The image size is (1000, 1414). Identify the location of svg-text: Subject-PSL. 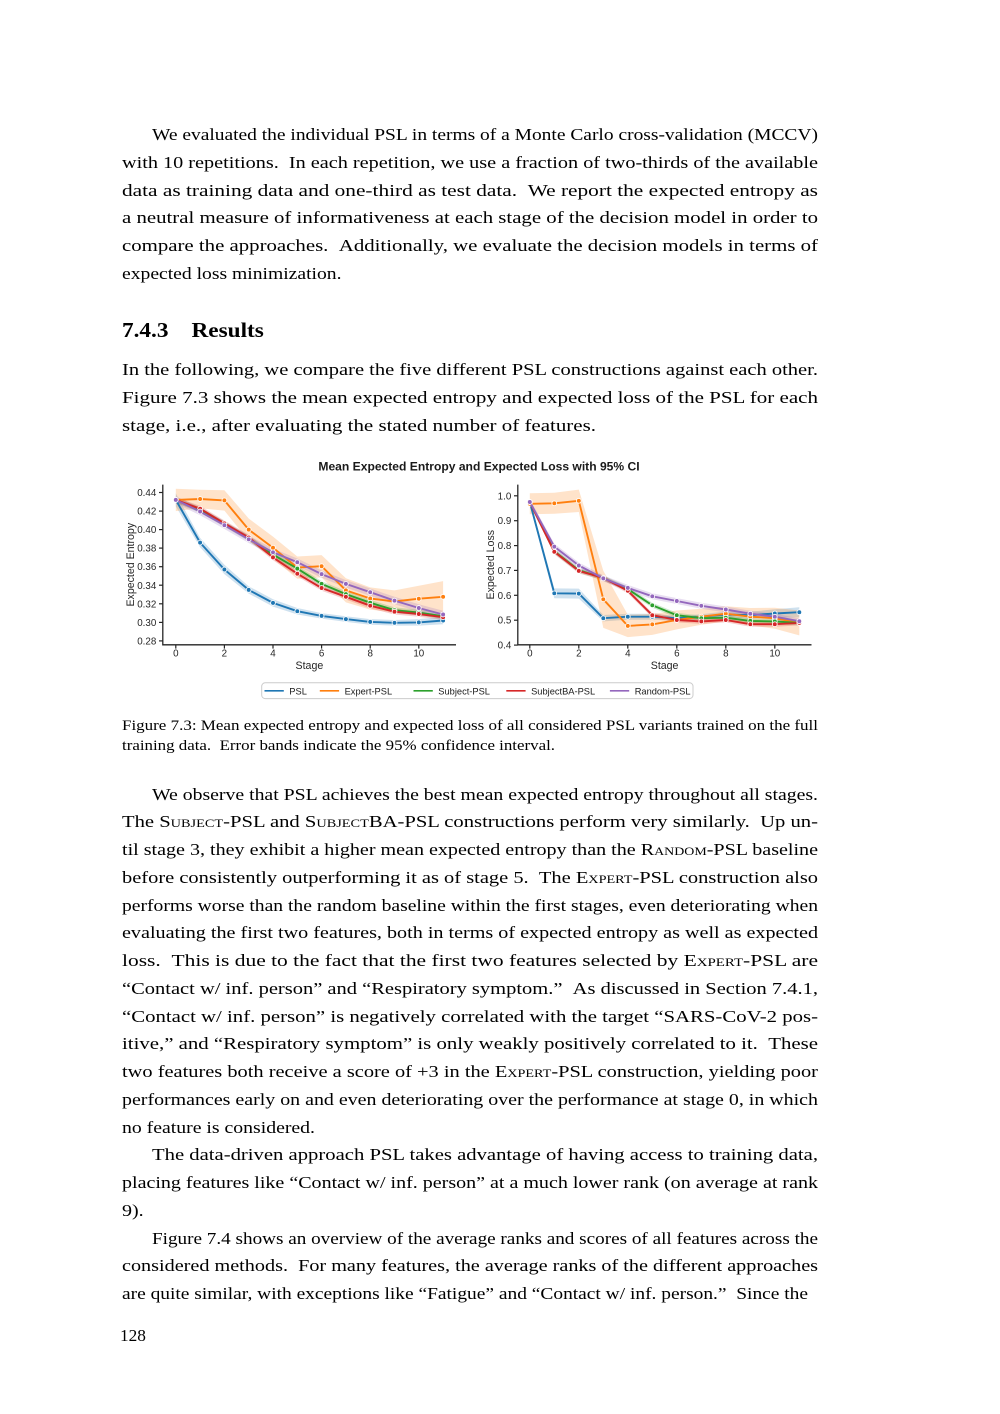
(464, 691).